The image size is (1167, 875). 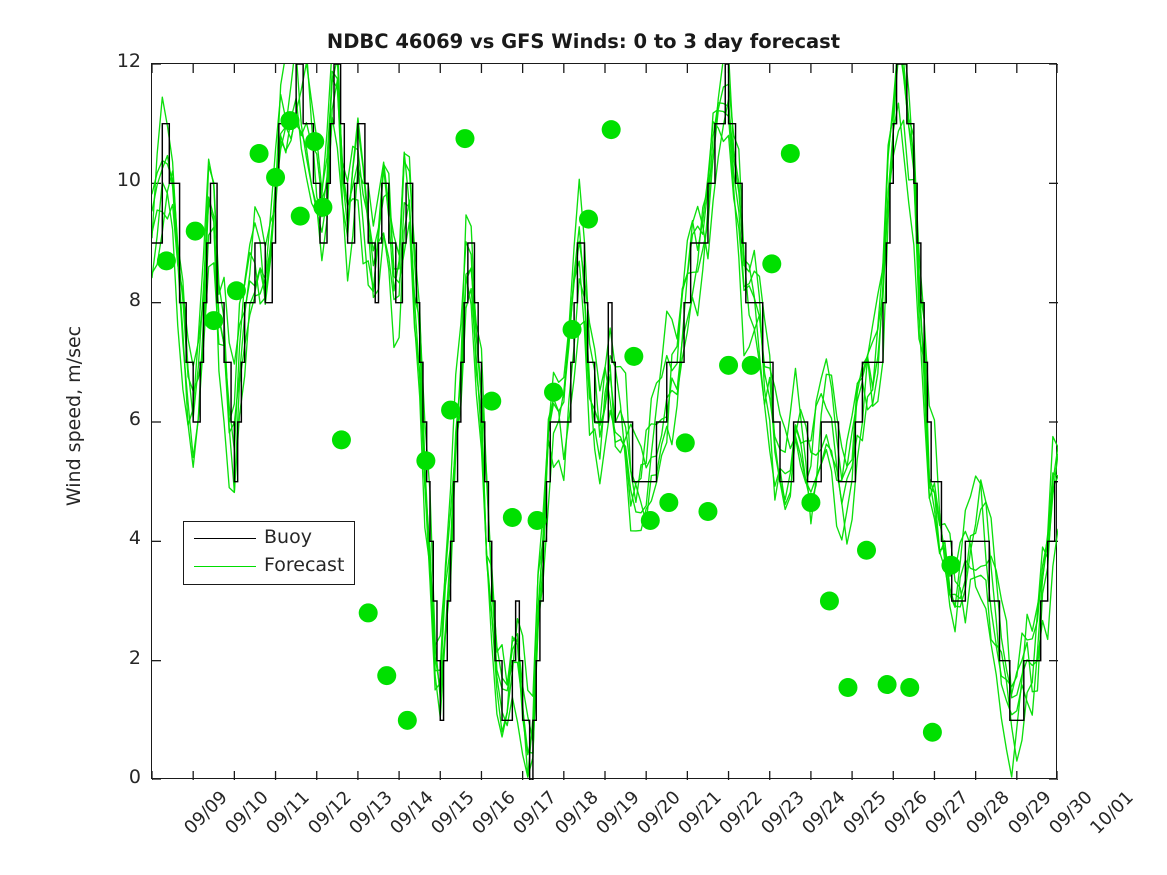 What do you see at coordinates (225, 566) in the screenshot?
I see `legend-swatch-forecast` at bounding box center [225, 566].